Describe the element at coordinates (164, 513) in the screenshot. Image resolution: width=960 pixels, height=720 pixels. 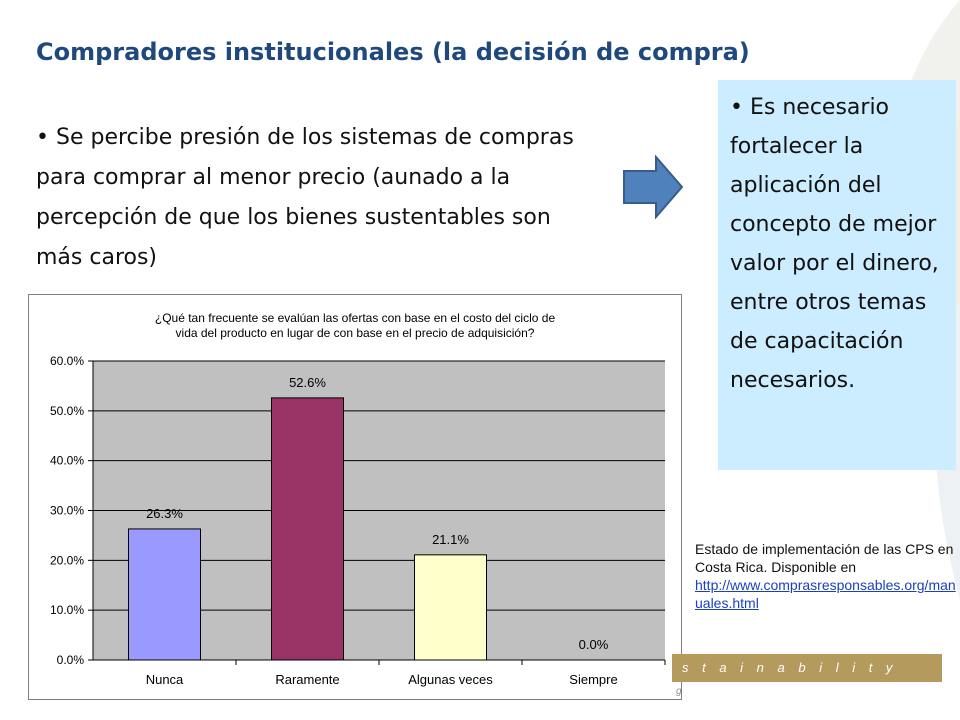
I see `data-label: 26.3%` at that location.